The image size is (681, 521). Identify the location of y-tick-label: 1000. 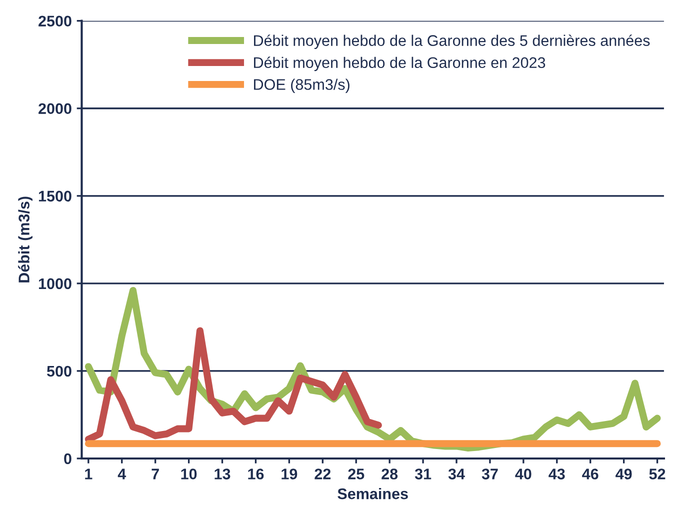
(55, 284).